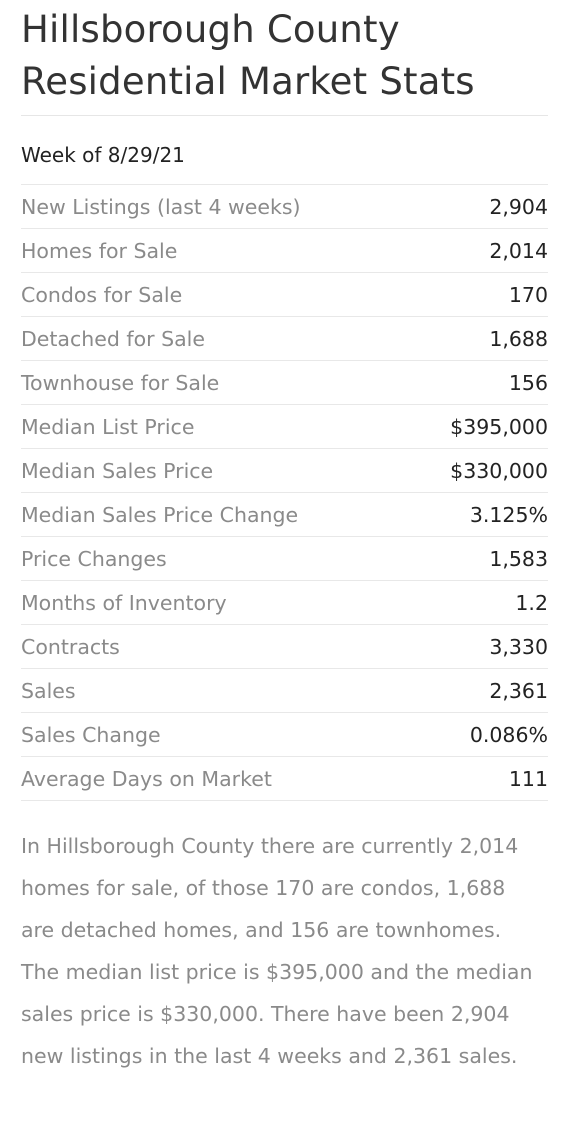 Image resolution: width=570 pixels, height=1128 pixels. Describe the element at coordinates (518, 690) in the screenshot. I see `stat-value: 2,361` at that location.